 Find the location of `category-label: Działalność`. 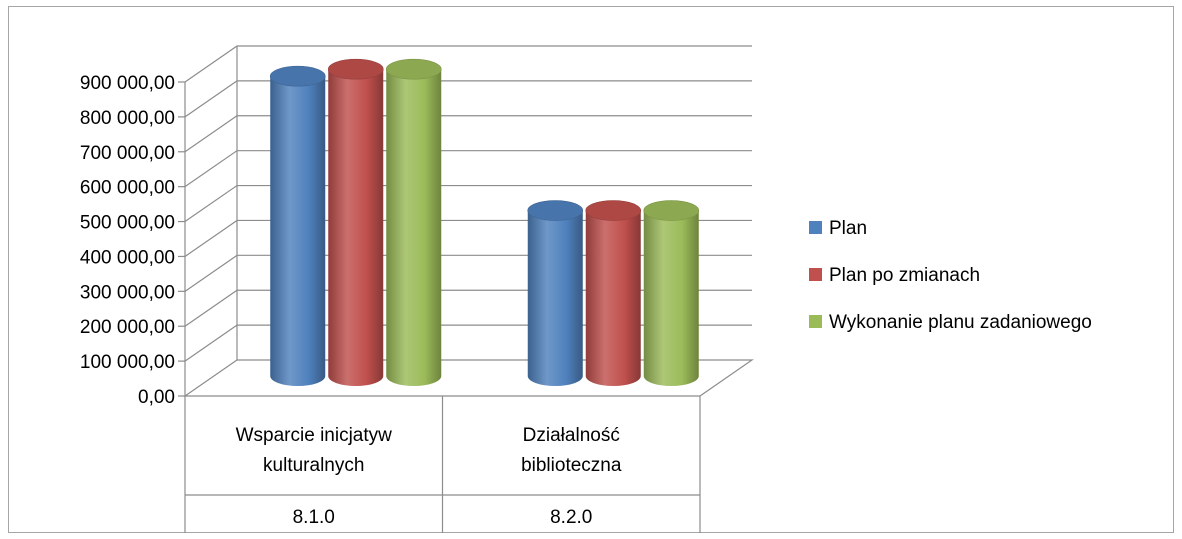

category-label: Działalność is located at coordinates (571, 435).